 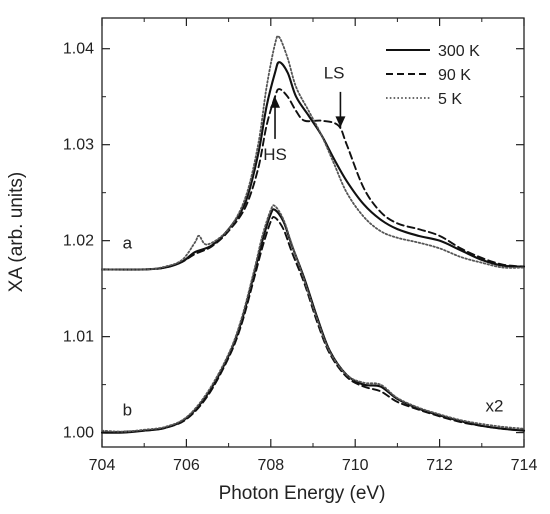 What do you see at coordinates (78, 433) in the screenshot?
I see `y-tick-label: 1.00` at bounding box center [78, 433].